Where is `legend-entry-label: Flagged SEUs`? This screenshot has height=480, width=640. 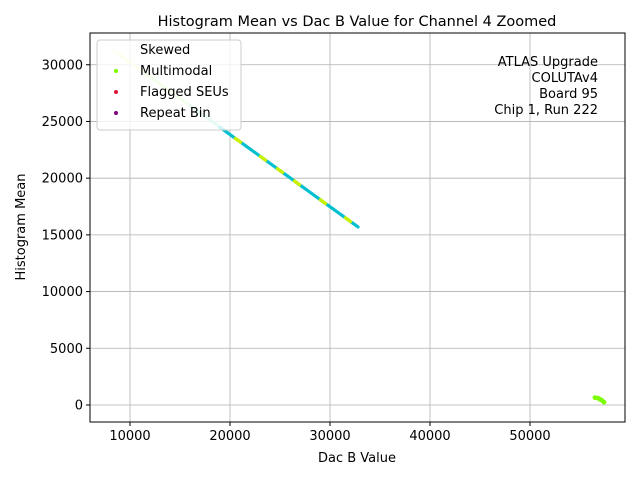
legend-entry-label: Flagged SEUs is located at coordinates (184, 92).